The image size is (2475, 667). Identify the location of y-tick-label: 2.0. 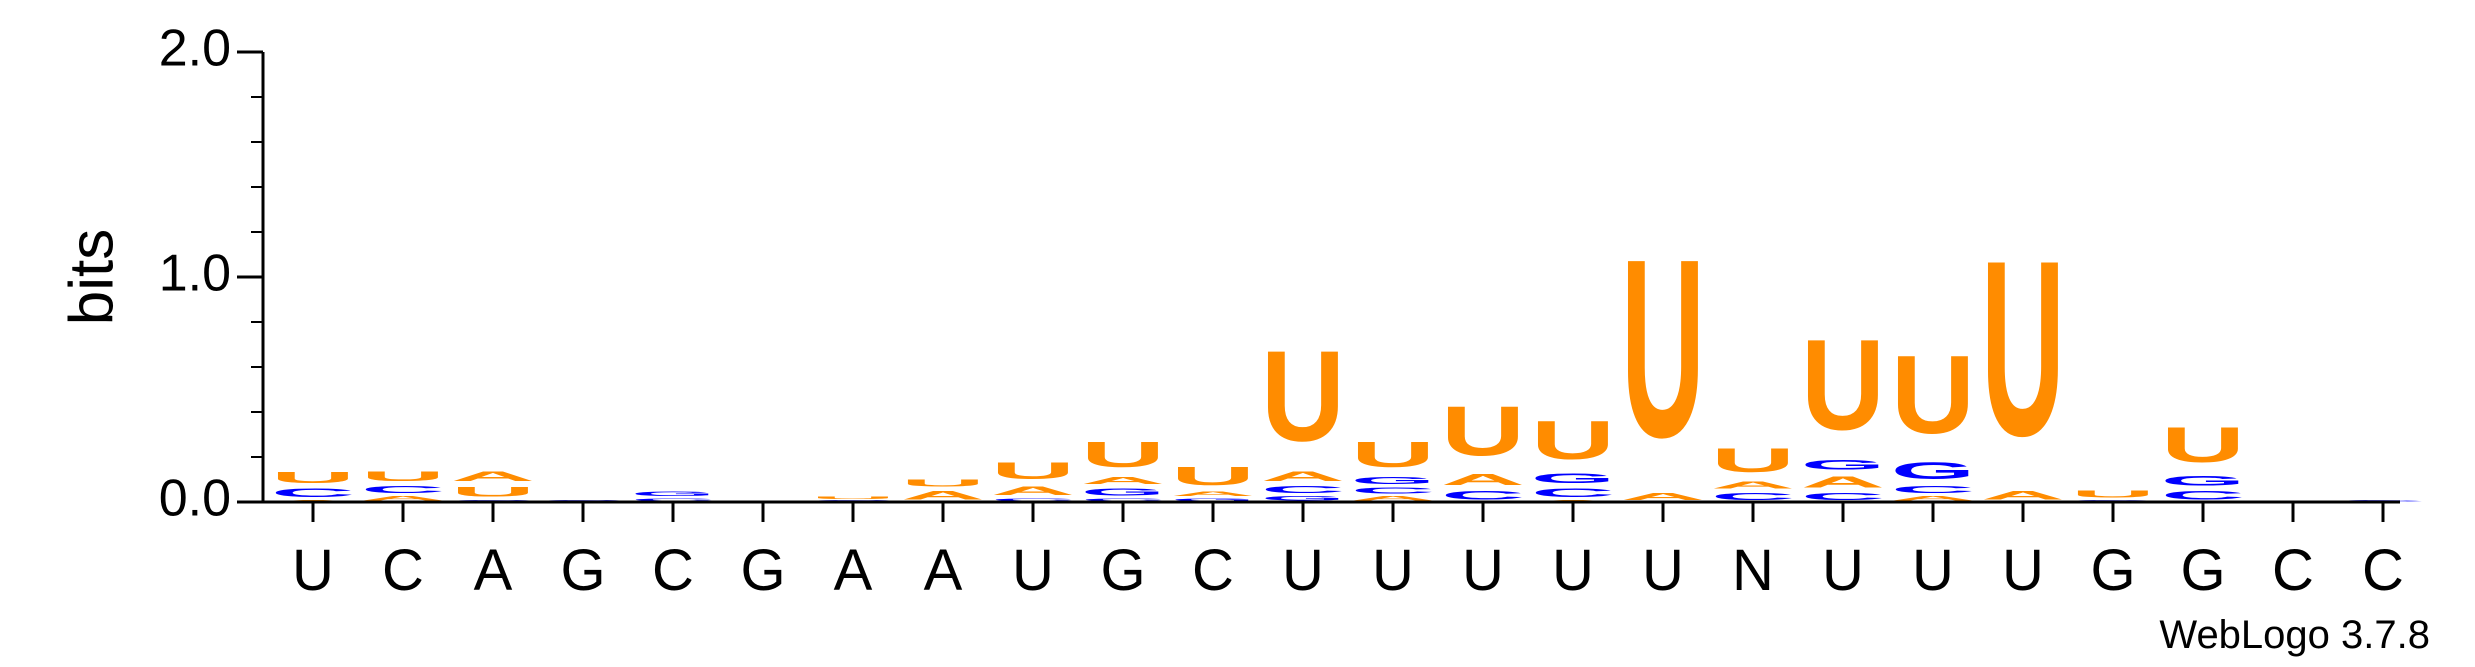
(195, 49).